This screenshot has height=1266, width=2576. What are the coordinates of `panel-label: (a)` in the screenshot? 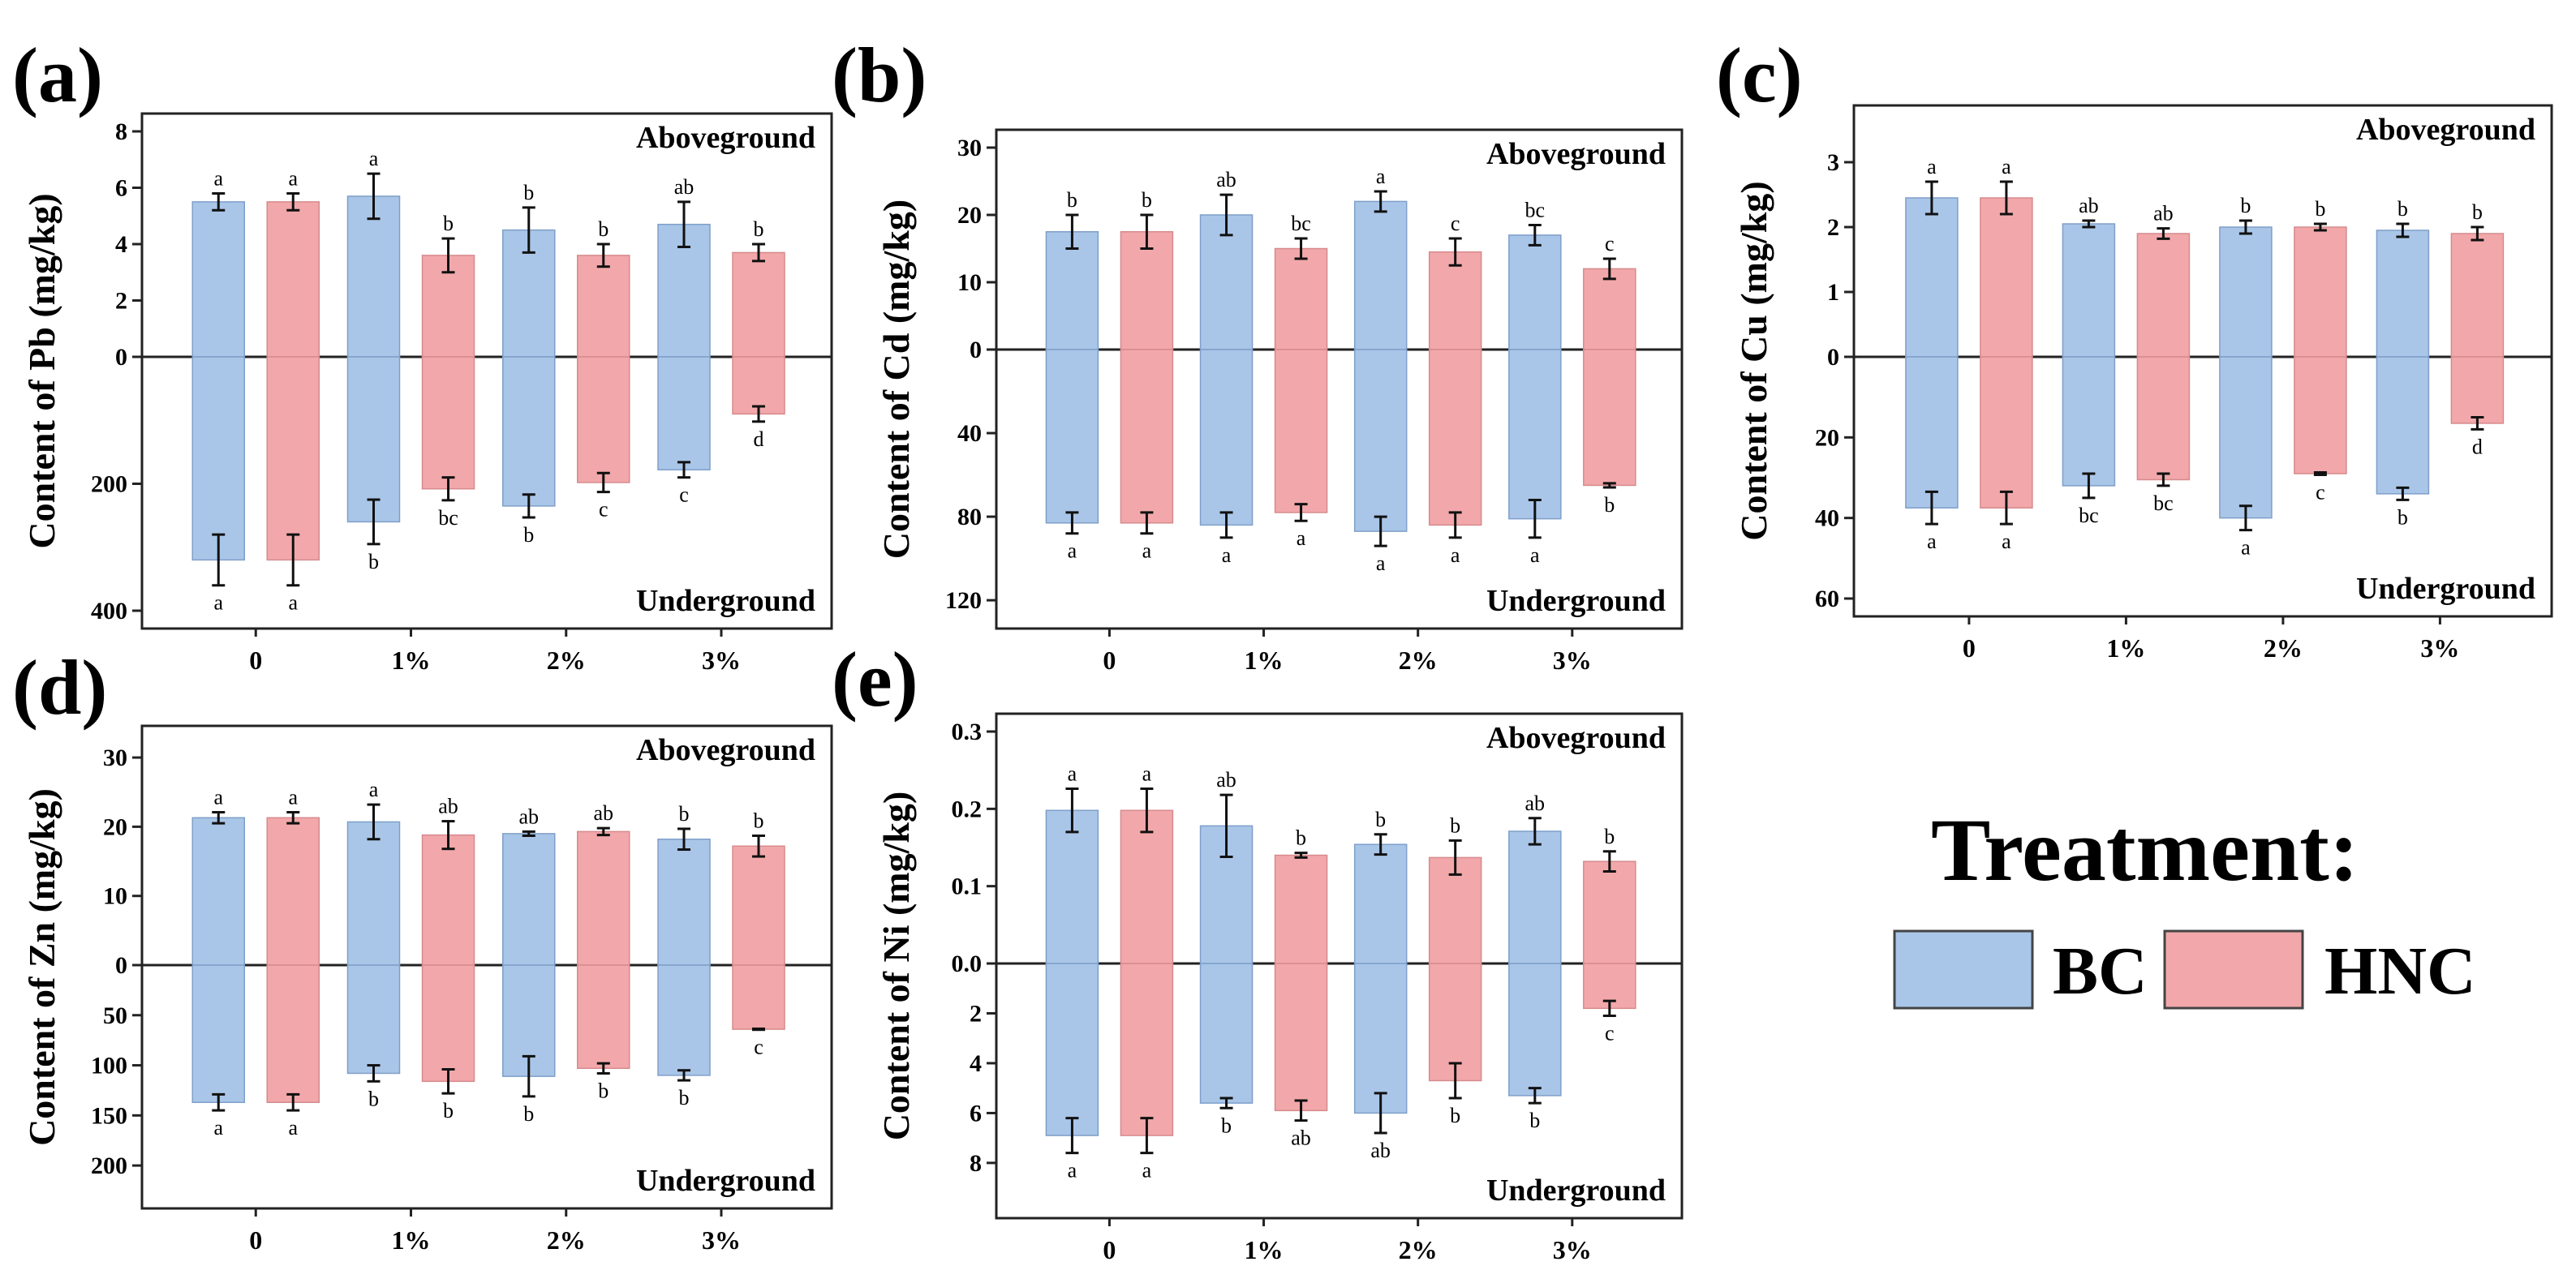 It's located at (57, 75).